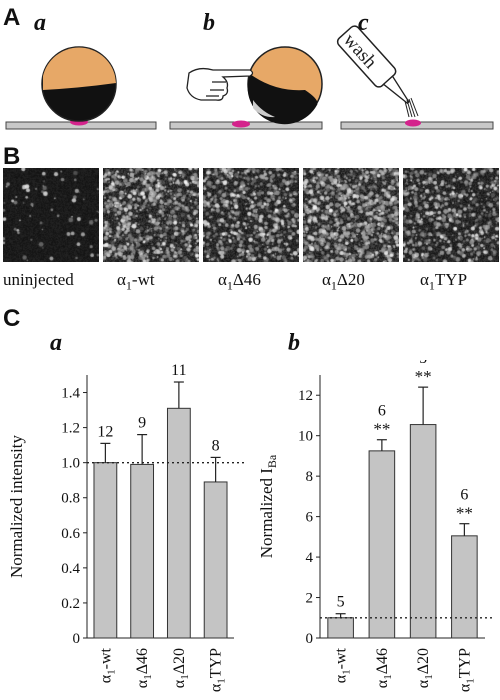  Describe the element at coordinates (341, 602) in the screenshot. I see `n-label: 5` at that location.